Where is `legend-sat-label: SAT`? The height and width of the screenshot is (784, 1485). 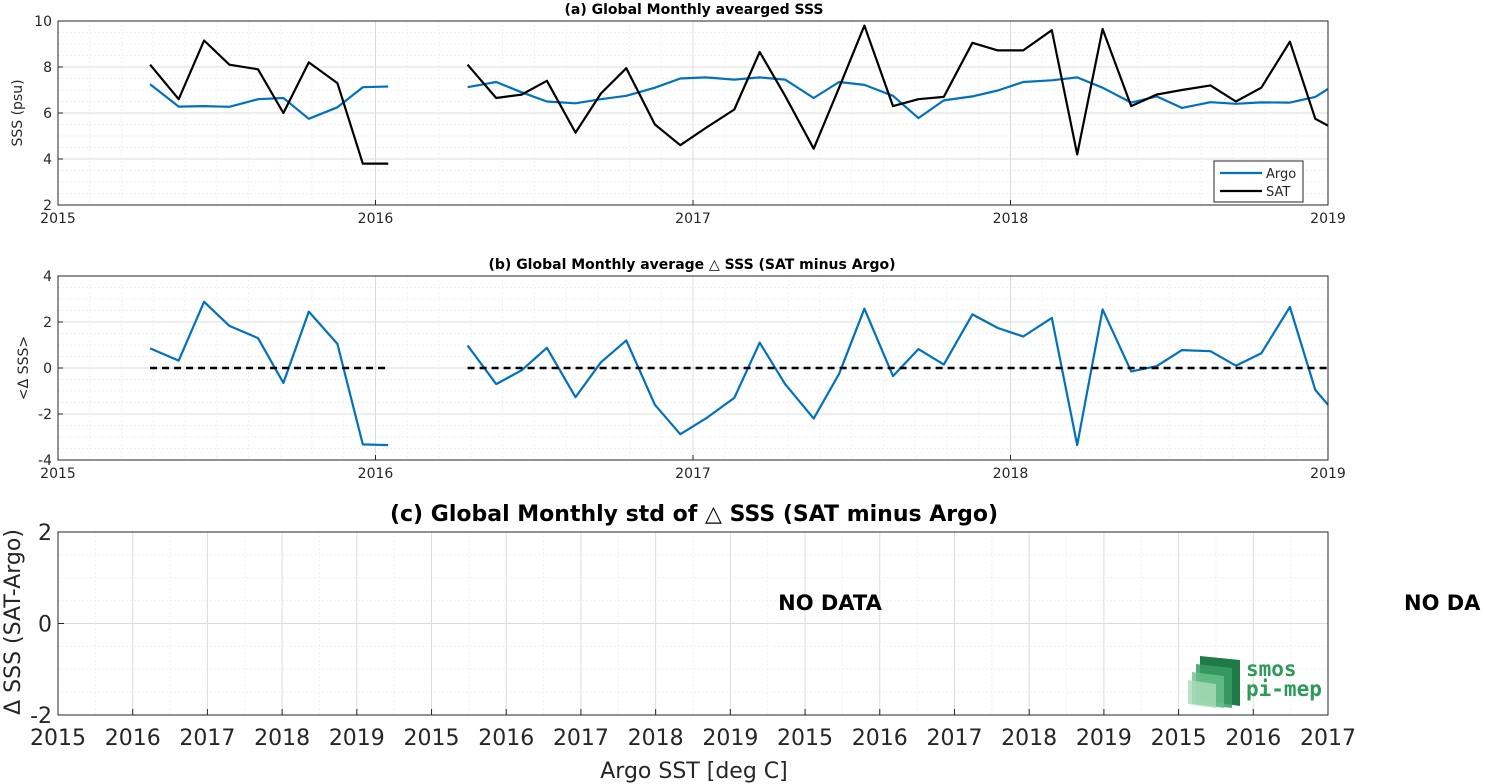
legend-sat-label: SAT is located at coordinates (1278, 192).